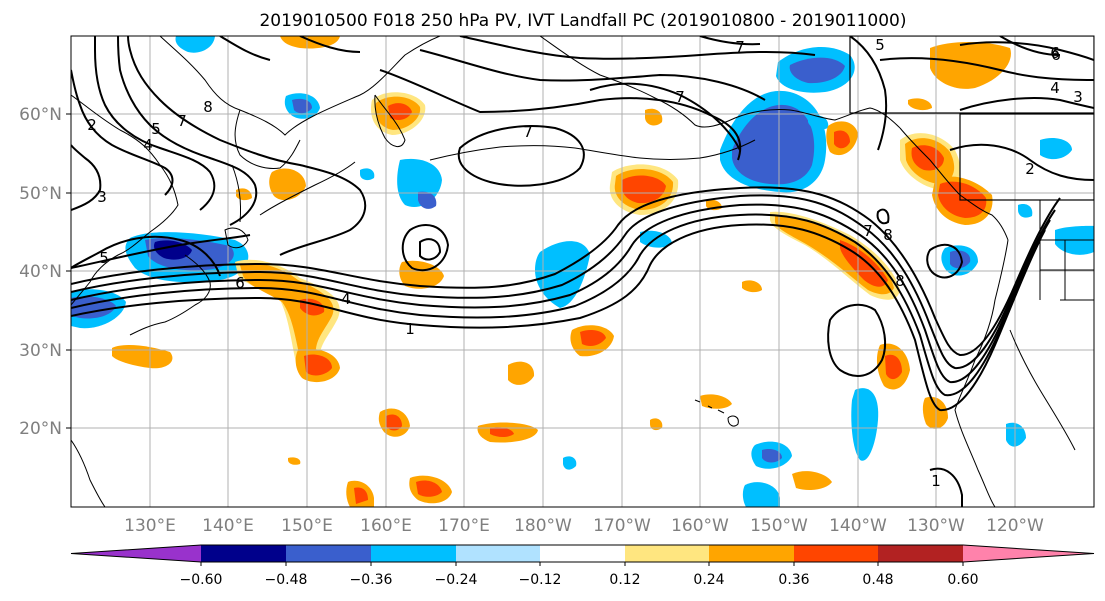 This screenshot has width=1105, height=601. I want to click on coast-japan, so click(170, 295).